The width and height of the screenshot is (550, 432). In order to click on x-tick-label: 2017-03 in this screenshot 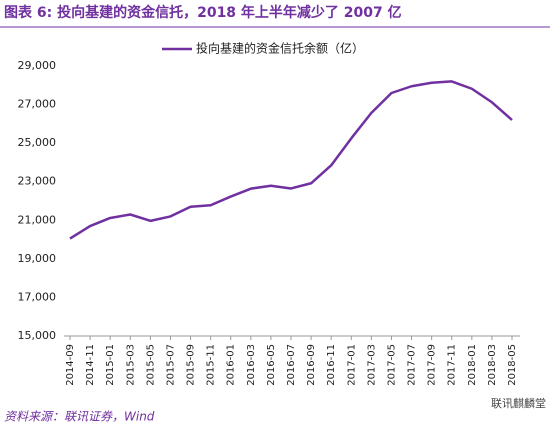, I will do `click(371, 365)`.